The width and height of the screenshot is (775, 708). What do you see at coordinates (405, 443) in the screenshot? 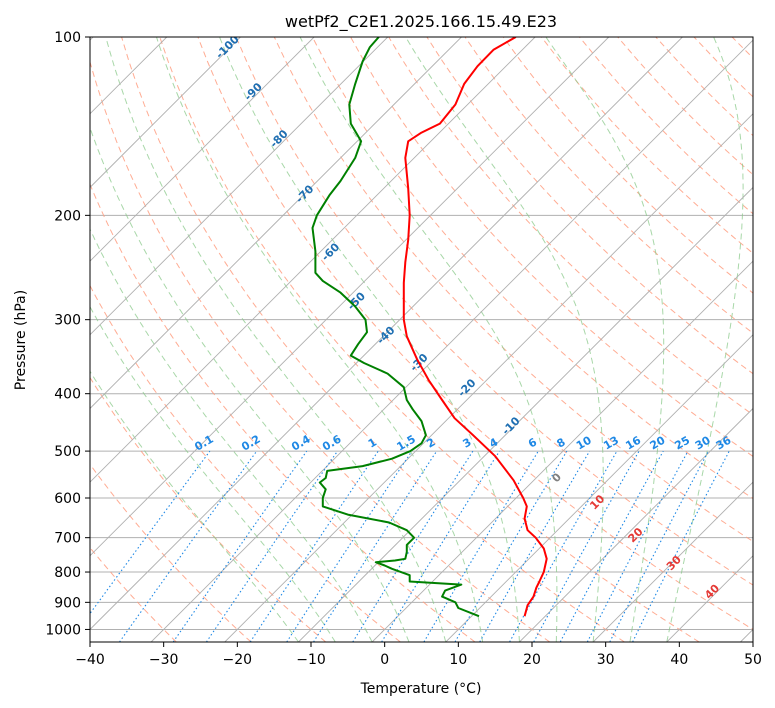
I see `mixing-ratio-label: 1.5` at bounding box center [405, 443].